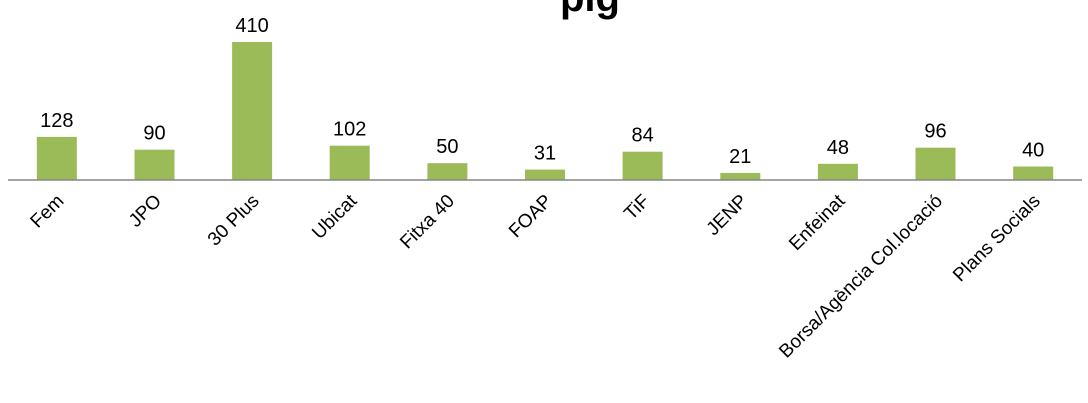 This screenshot has width=1088, height=403. What do you see at coordinates (642, 136) in the screenshot?
I see `value-label-tif: 84` at bounding box center [642, 136].